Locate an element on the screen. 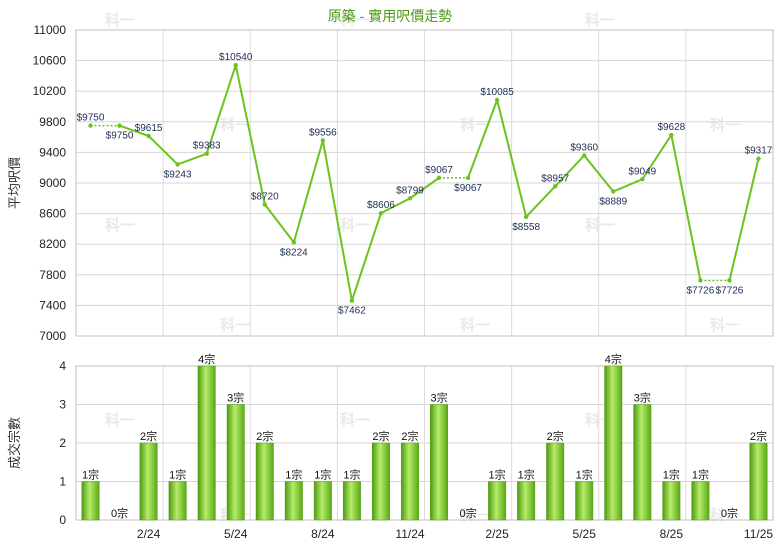 The height and width of the screenshot is (550, 780). x-tick-label: 8/24 is located at coordinates (323, 534).